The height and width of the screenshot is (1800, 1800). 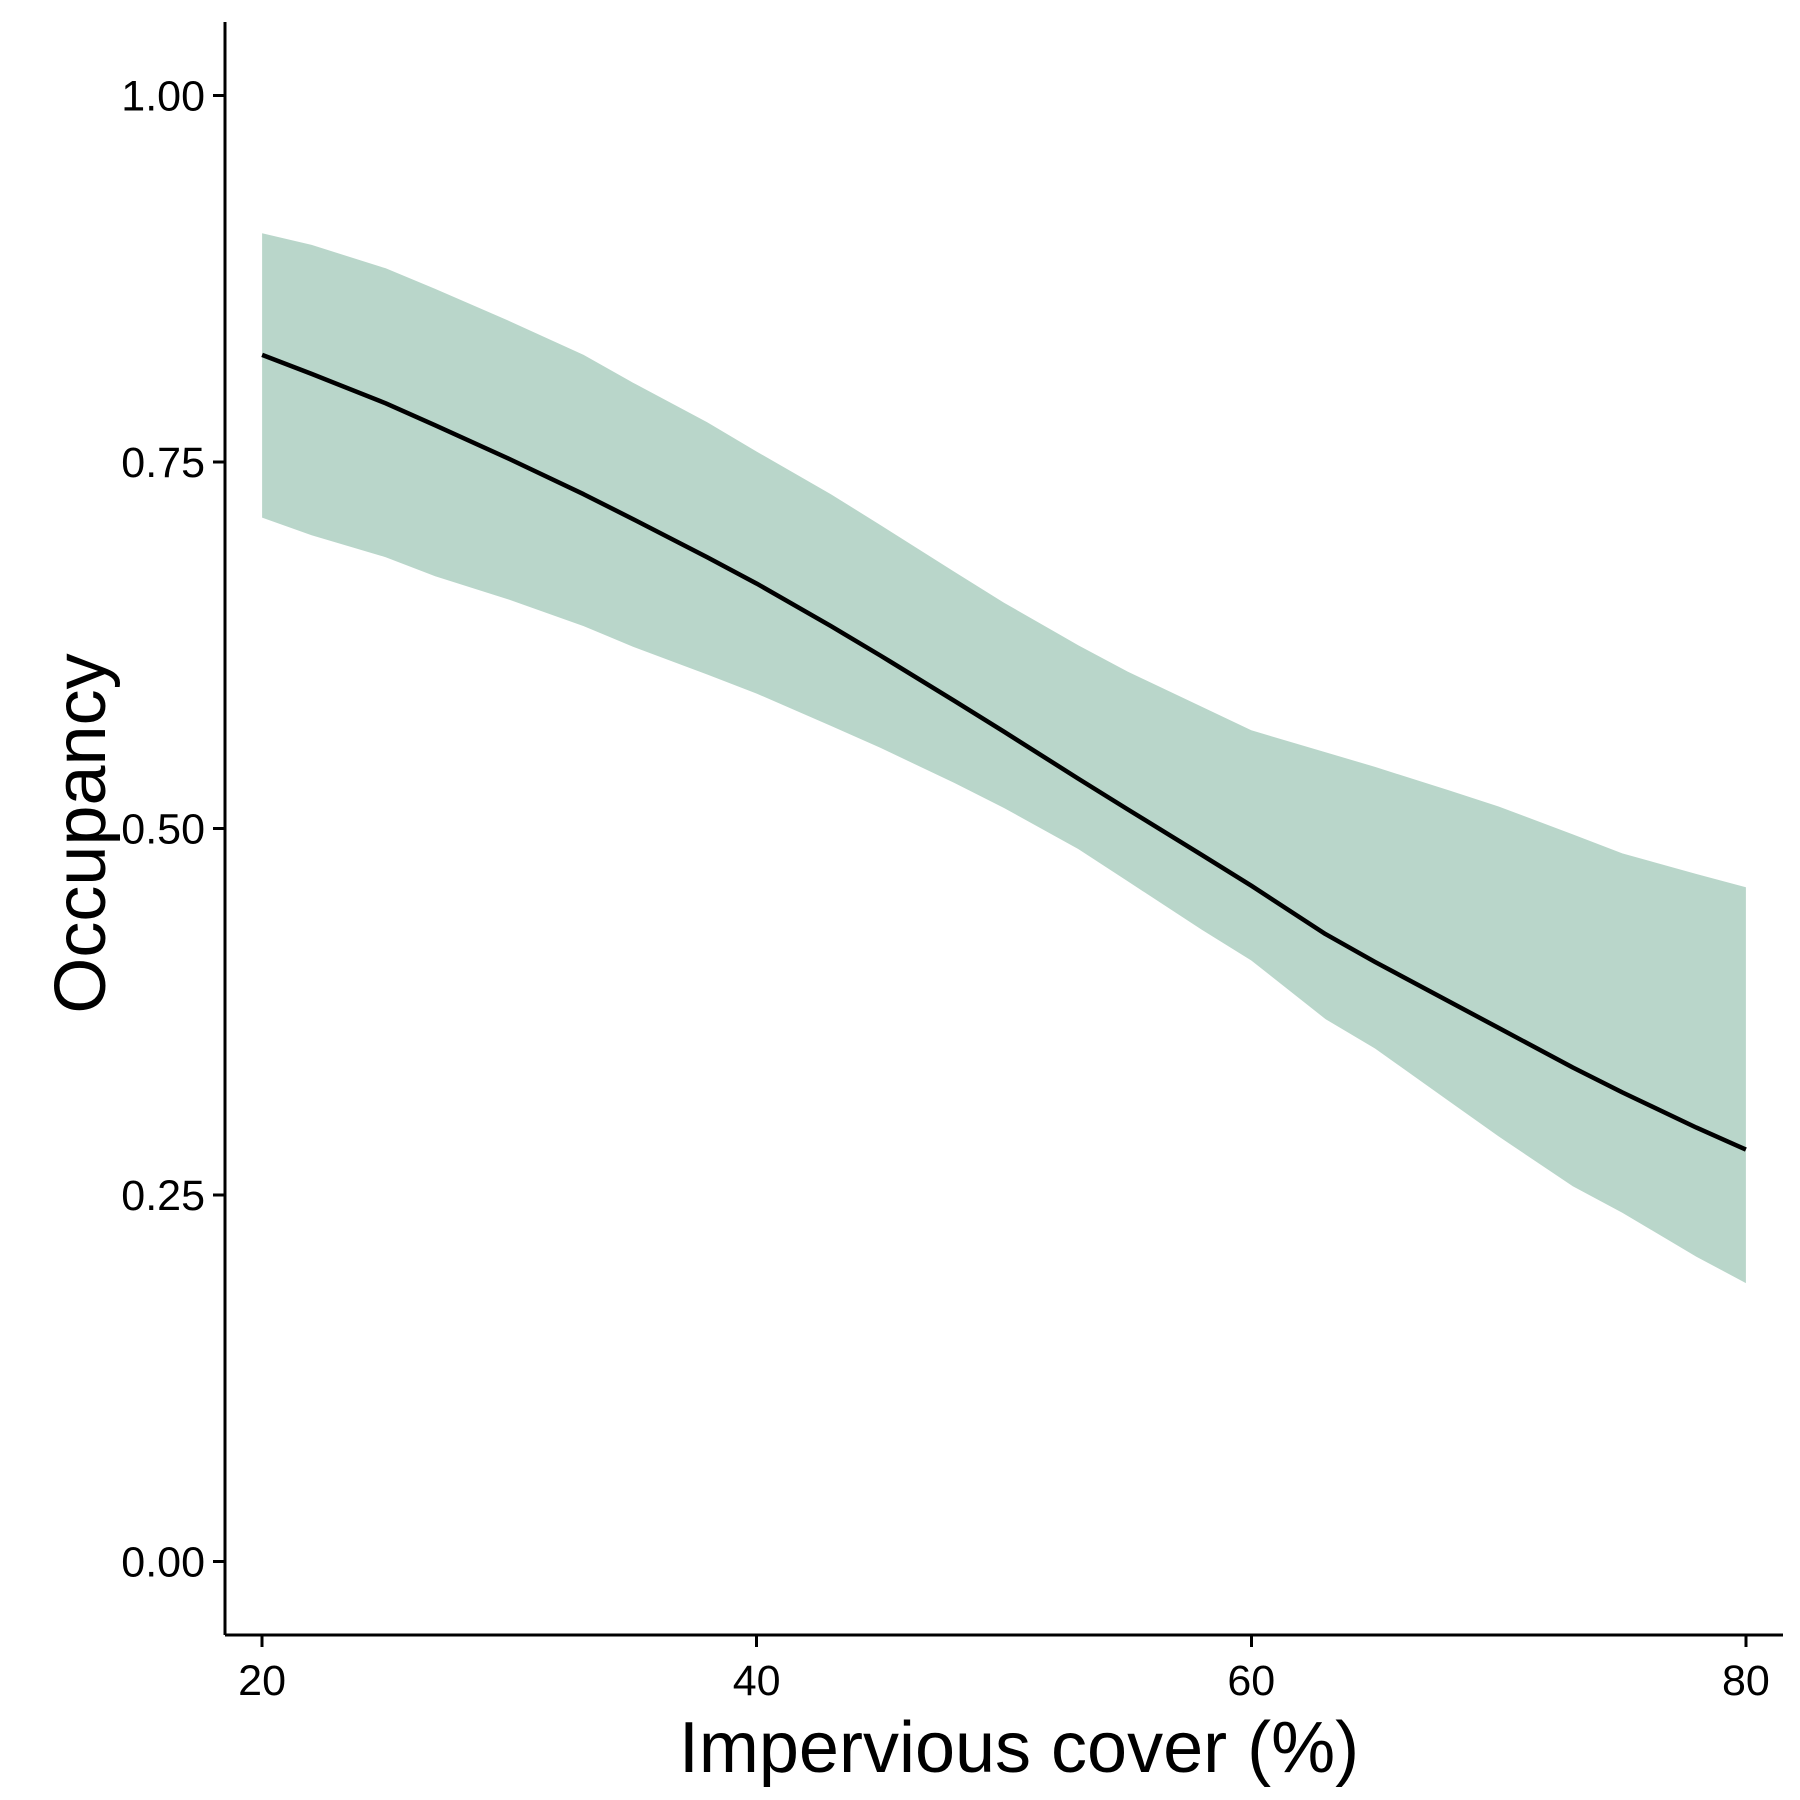 What do you see at coordinates (163, 96) in the screenshot?
I see `y-tick-label: 1.00` at bounding box center [163, 96].